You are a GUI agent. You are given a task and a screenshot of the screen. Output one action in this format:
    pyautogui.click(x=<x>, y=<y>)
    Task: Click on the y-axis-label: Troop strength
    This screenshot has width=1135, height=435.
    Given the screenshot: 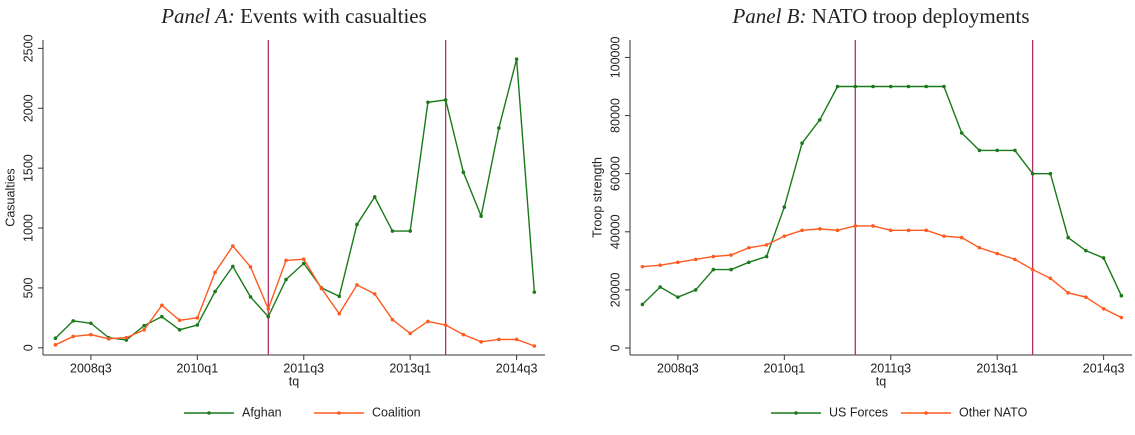 What is the action you would take?
    pyautogui.click(x=597, y=197)
    